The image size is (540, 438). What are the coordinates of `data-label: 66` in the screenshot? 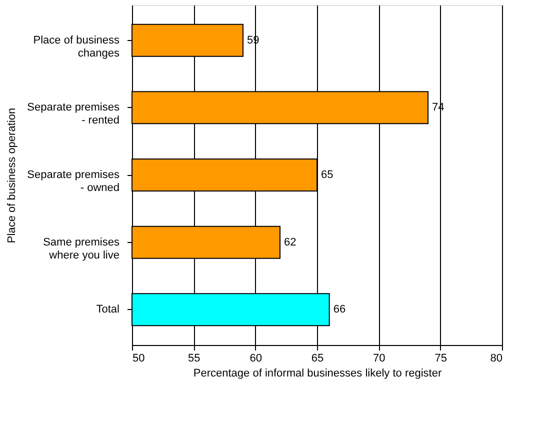 It's located at (339, 310).